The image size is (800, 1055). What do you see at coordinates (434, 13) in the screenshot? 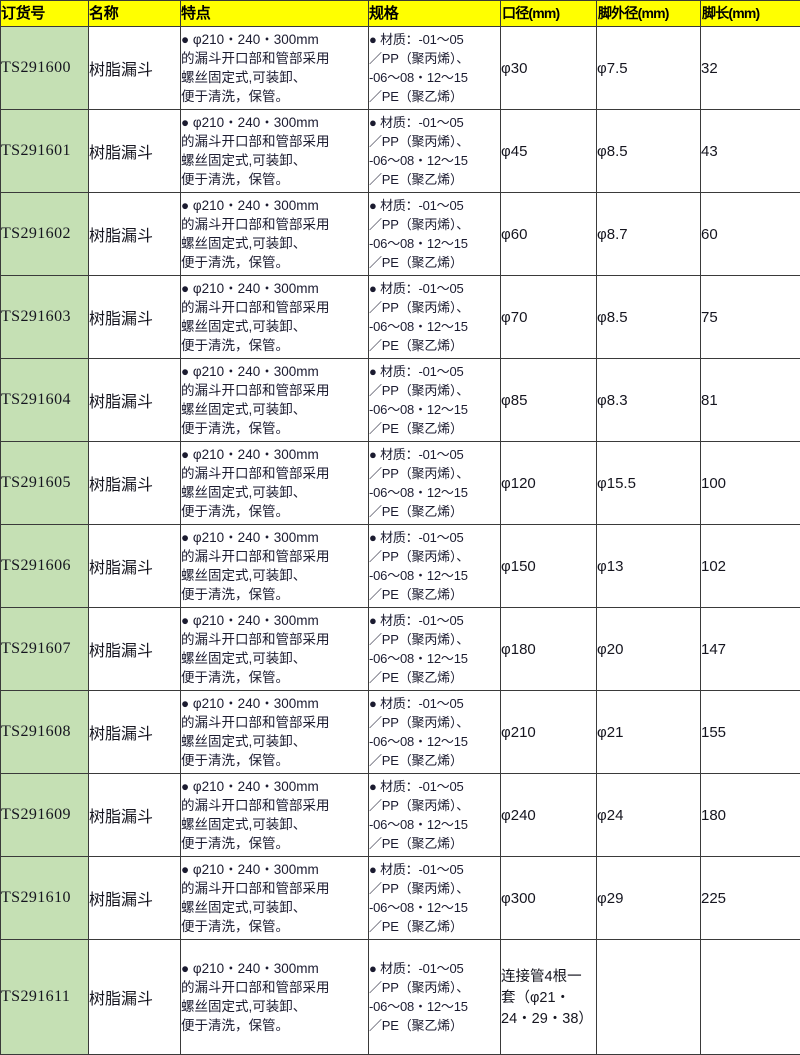
I see `column-header-spec: 规格` at bounding box center [434, 13].